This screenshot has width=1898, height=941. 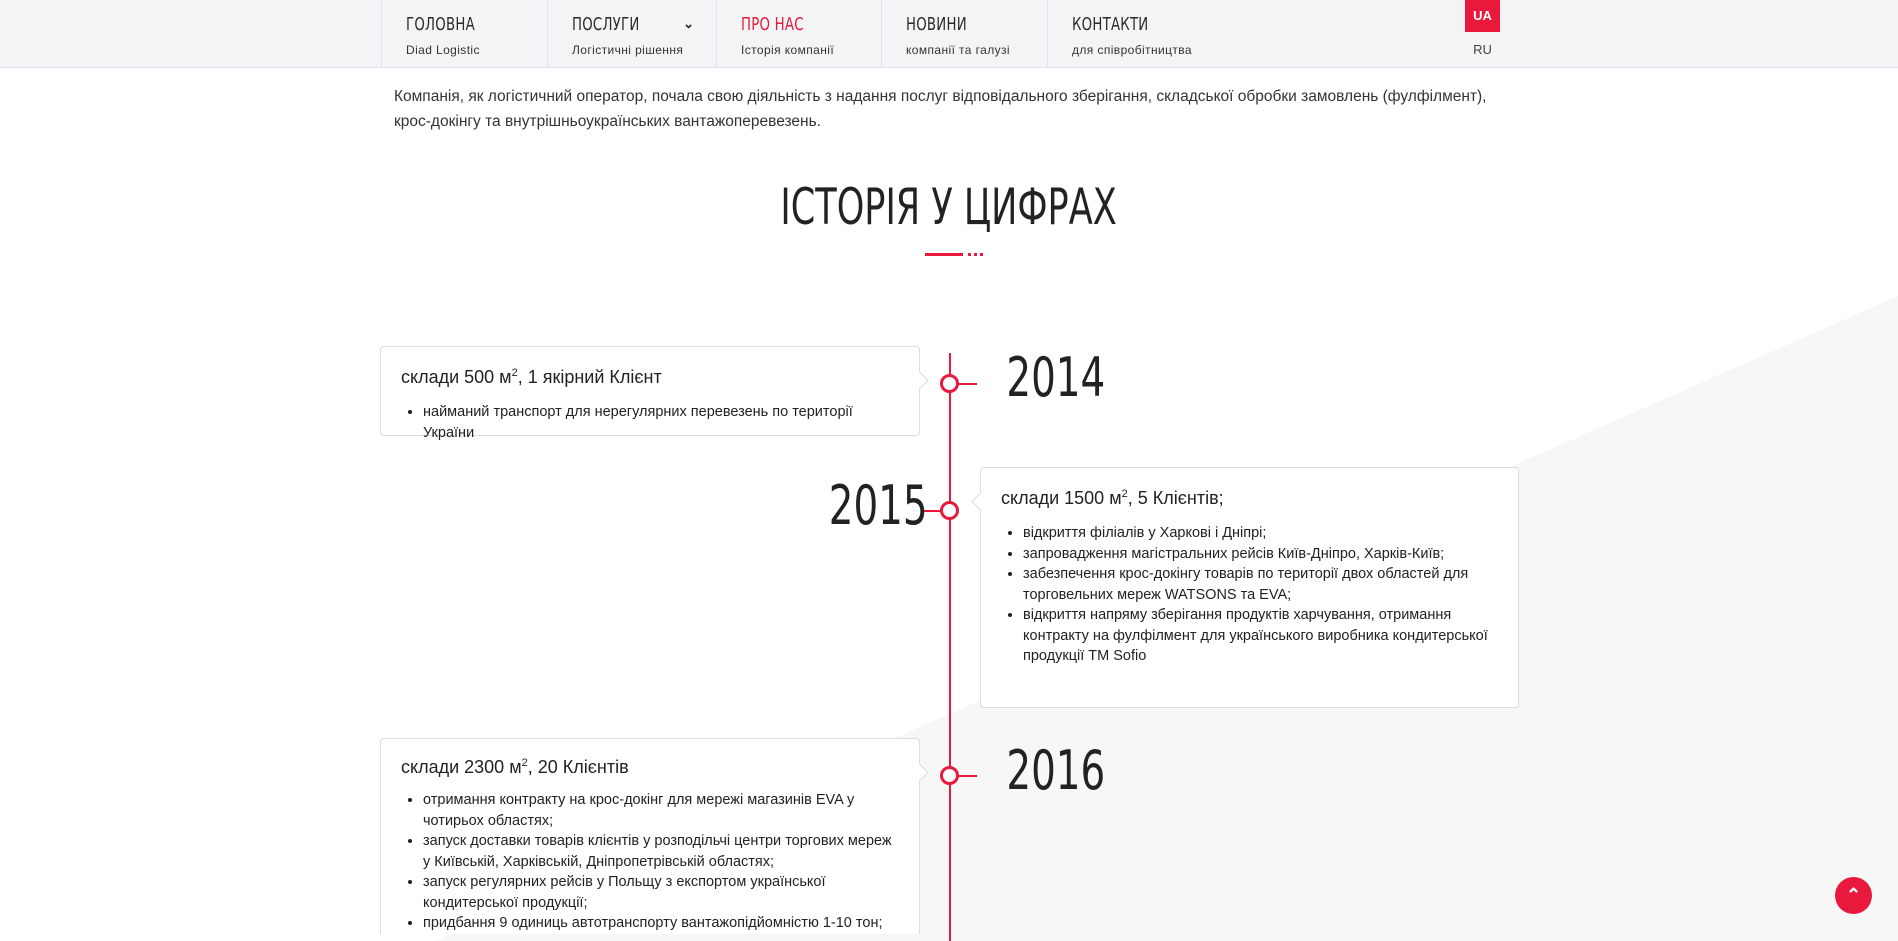 What do you see at coordinates (628, 50) in the screenshot?
I see `nav-sub: Логістичні рішення` at bounding box center [628, 50].